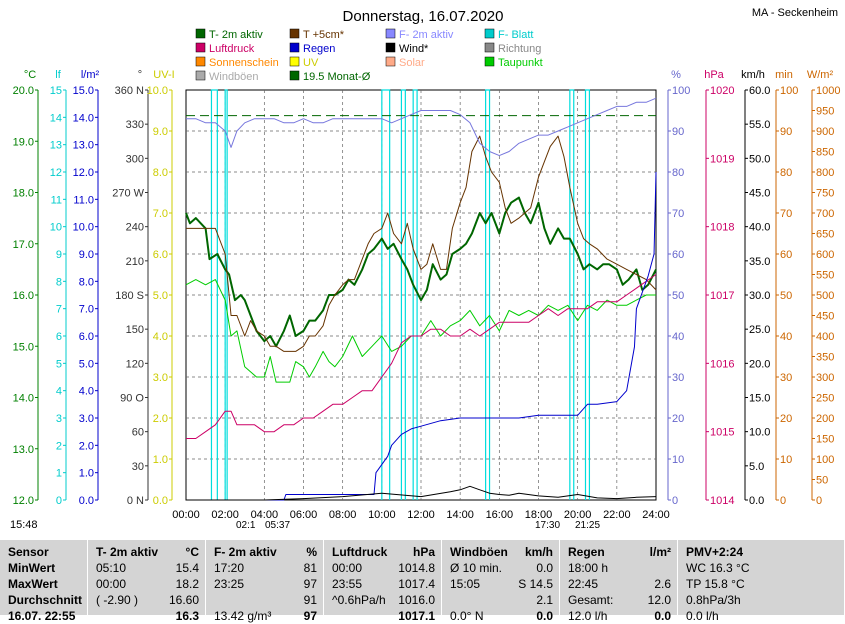 The height and width of the screenshot is (624, 845). Describe the element at coordinates (43, 584) in the screenshot. I see `stats-row: MaxWert` at that location.